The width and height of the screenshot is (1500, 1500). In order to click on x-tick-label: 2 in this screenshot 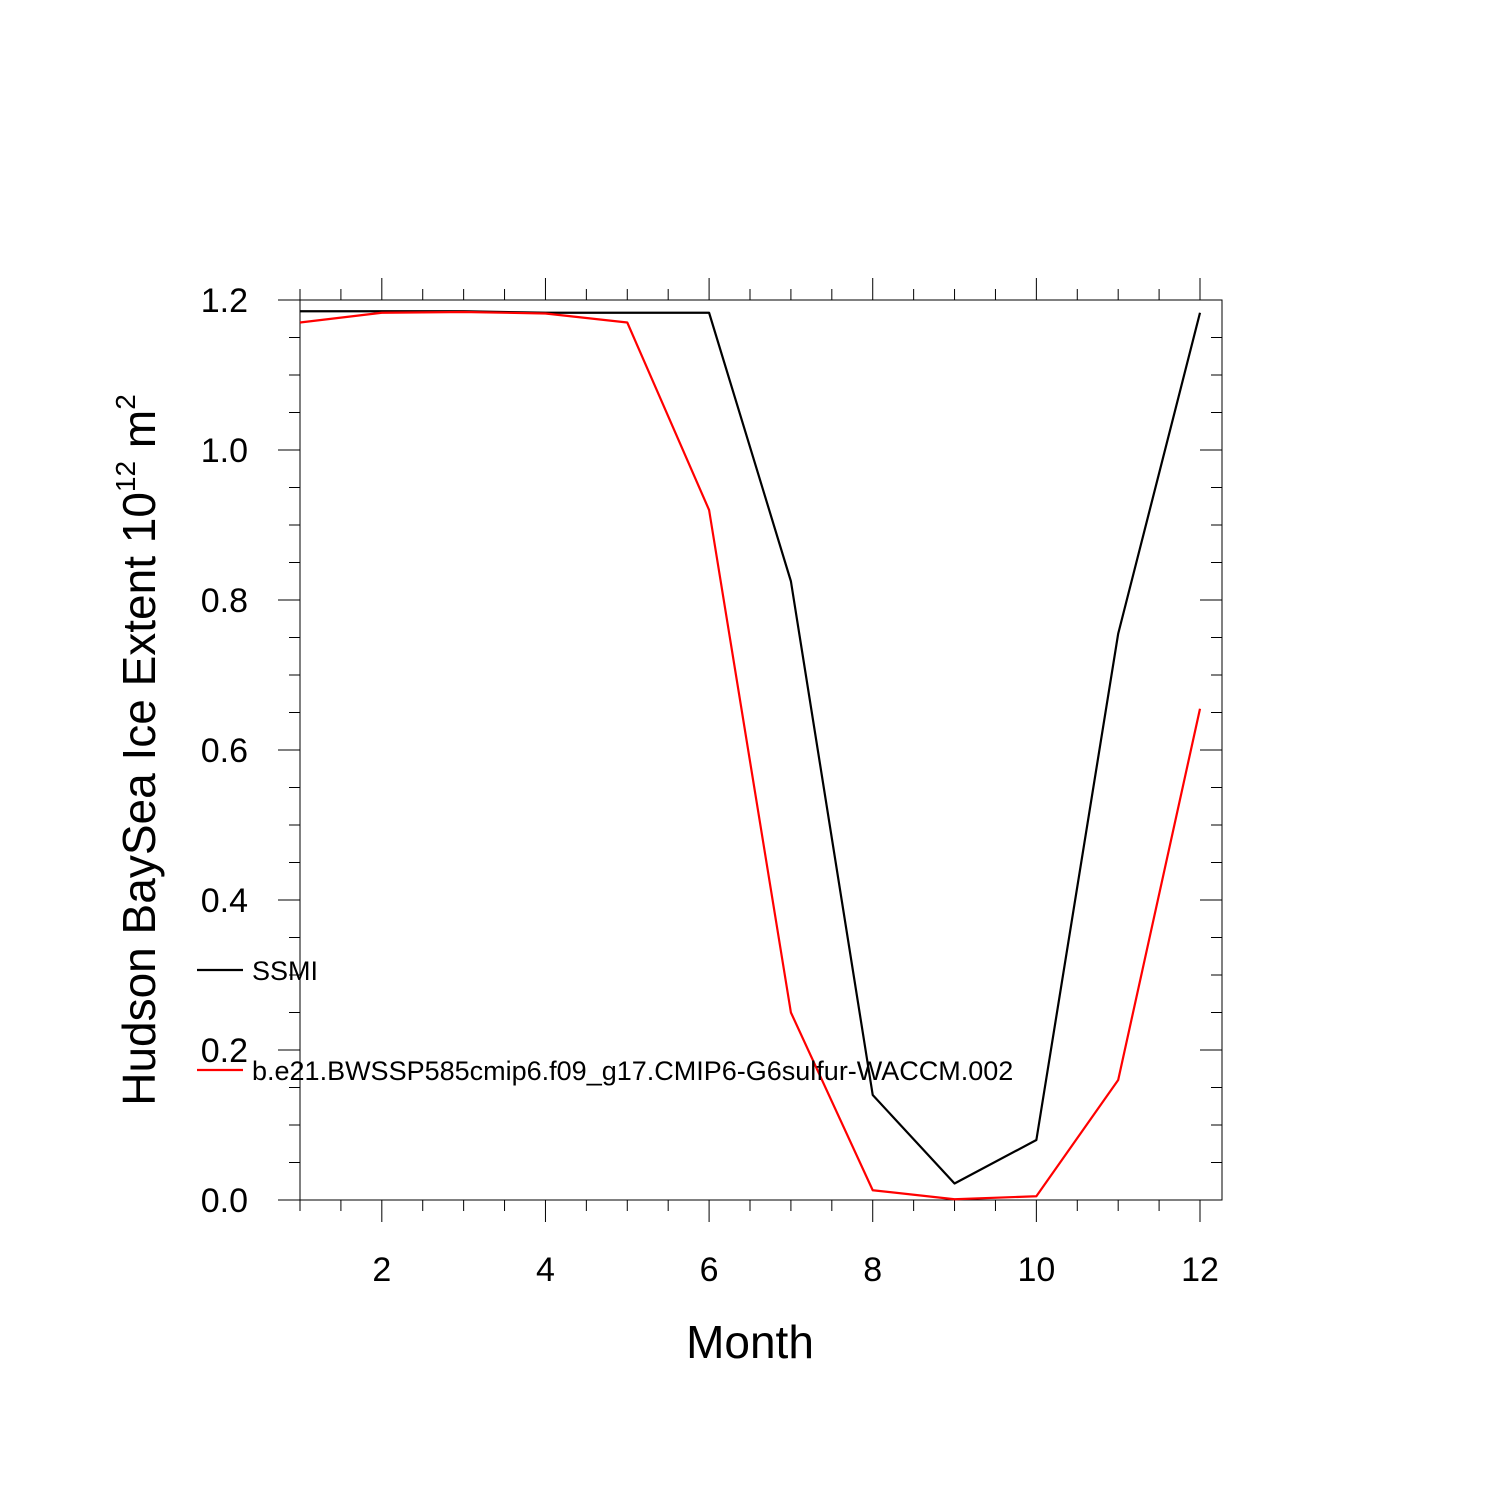, I will do `click(381, 1270)`.